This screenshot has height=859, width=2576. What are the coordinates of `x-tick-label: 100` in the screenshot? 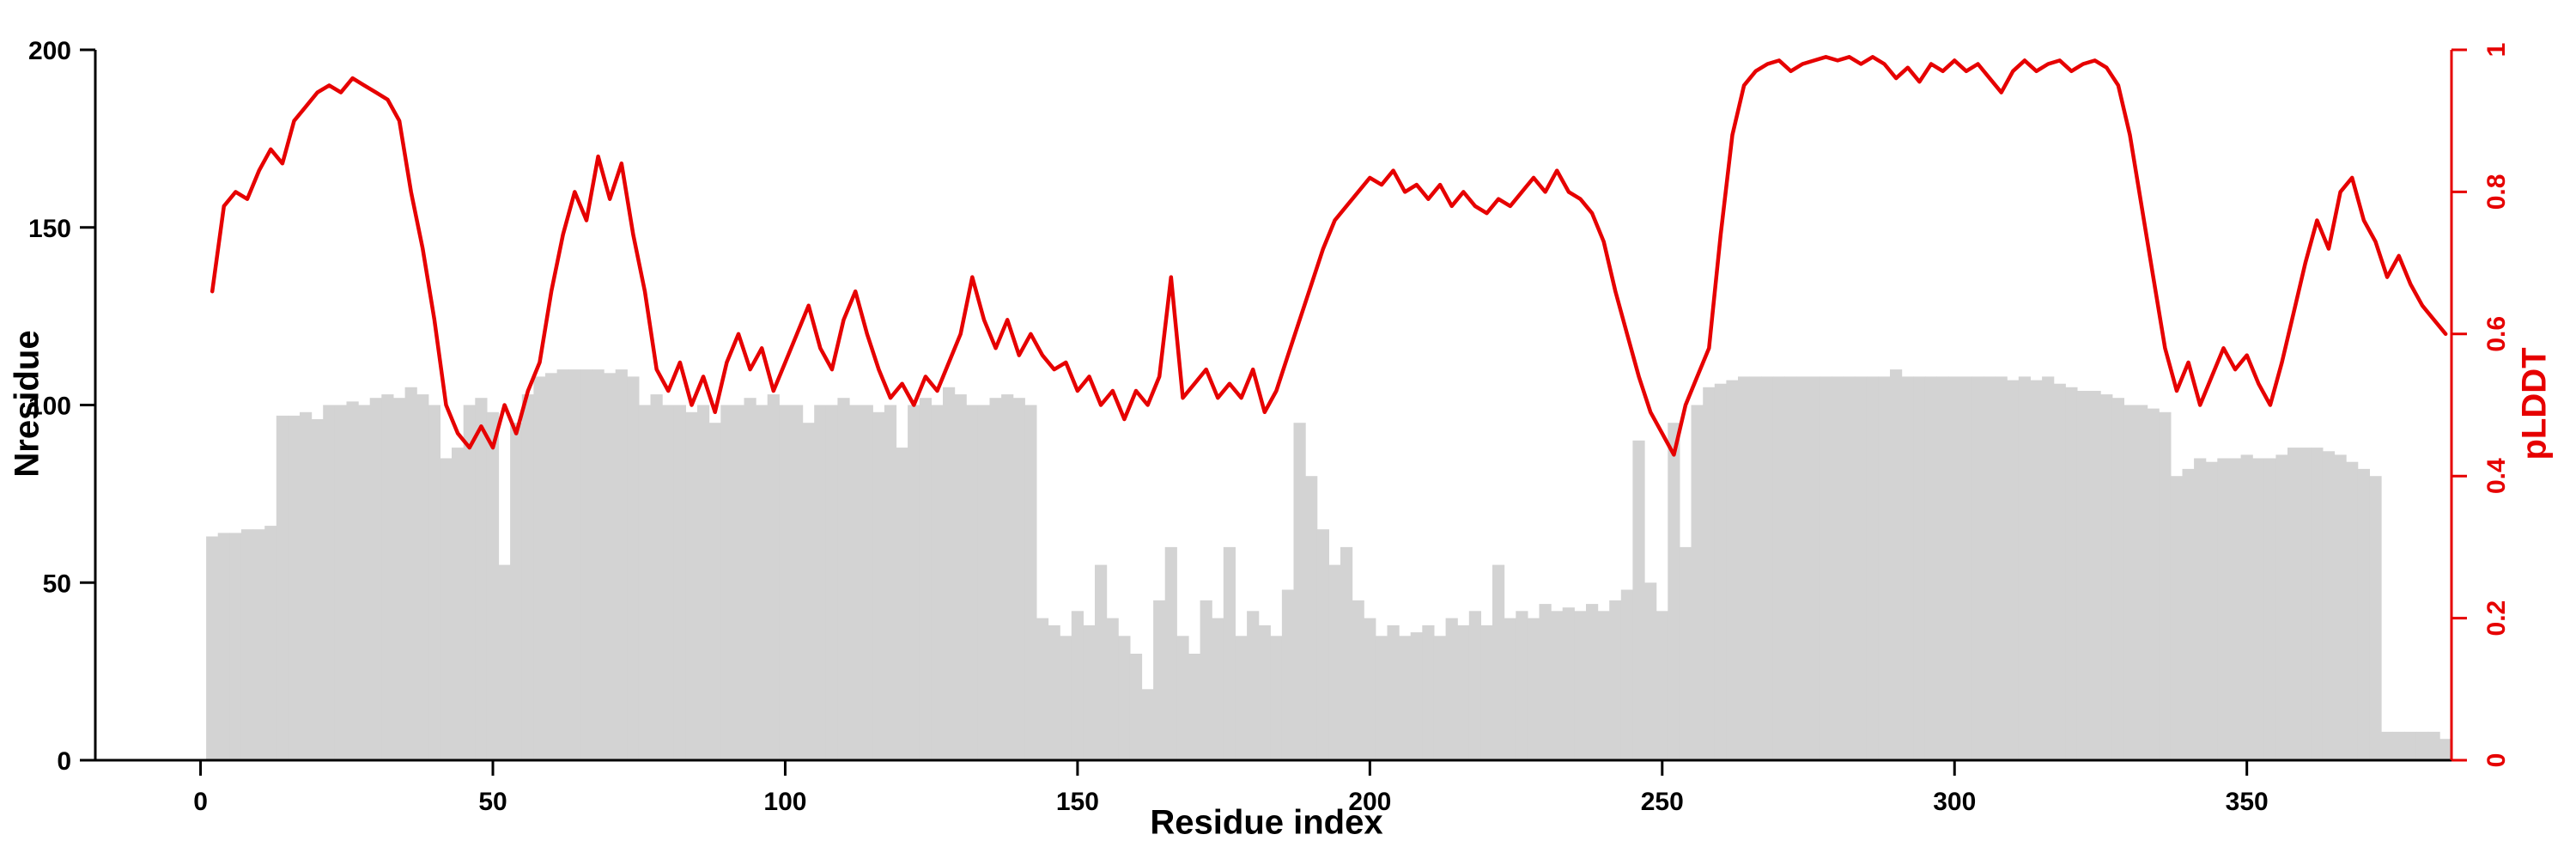 It's located at (784, 802).